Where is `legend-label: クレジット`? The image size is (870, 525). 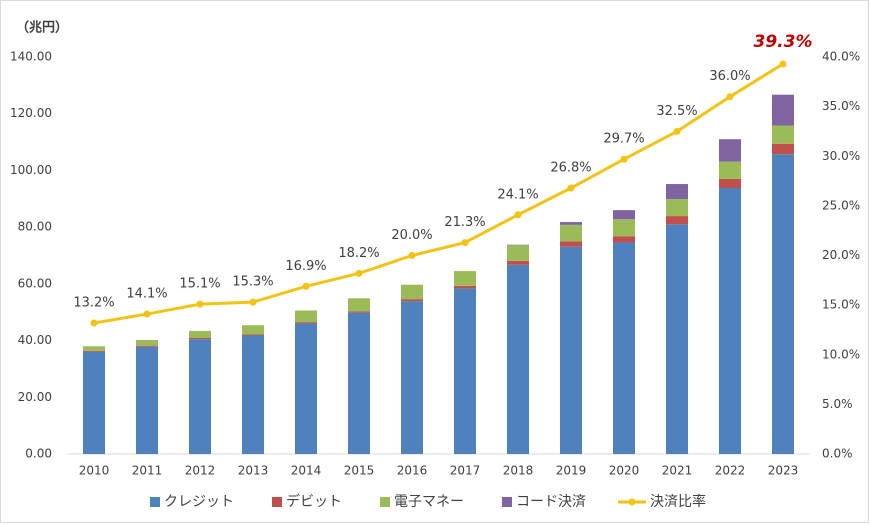 legend-label: クレジット is located at coordinates (199, 502).